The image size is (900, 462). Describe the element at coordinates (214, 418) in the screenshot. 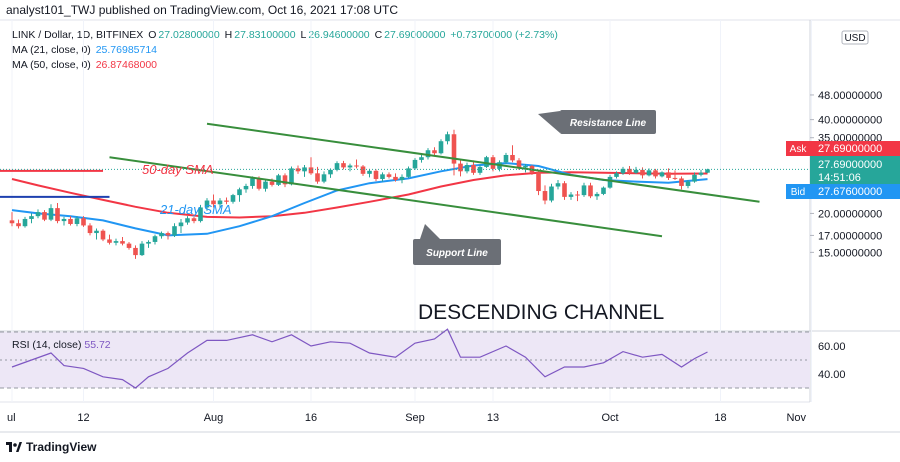

I see `time-tick-label: Aug` at that location.